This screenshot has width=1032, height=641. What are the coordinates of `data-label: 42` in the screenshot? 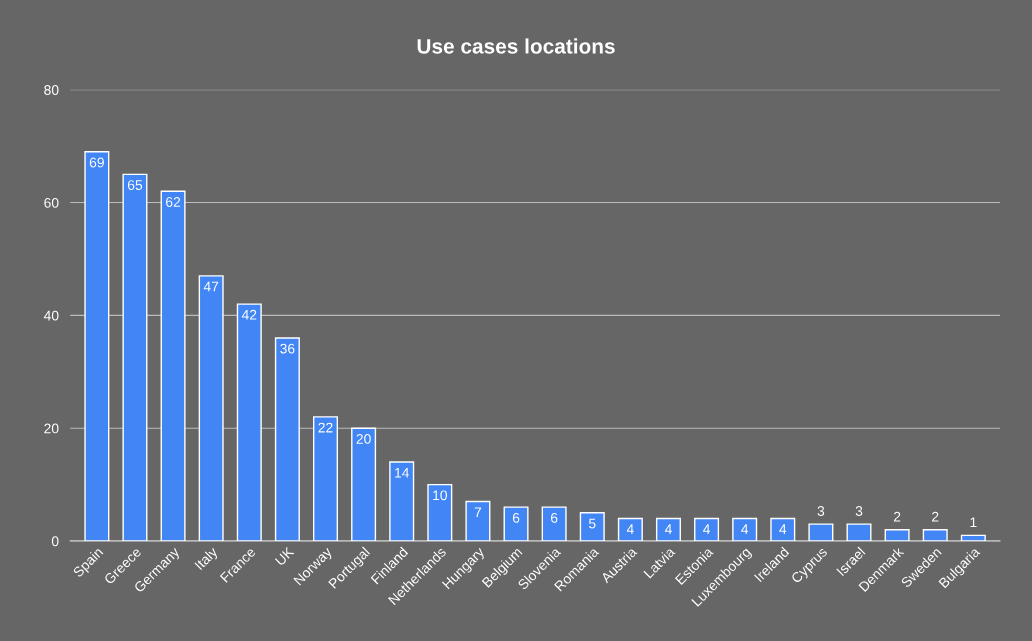 It's located at (249, 314).